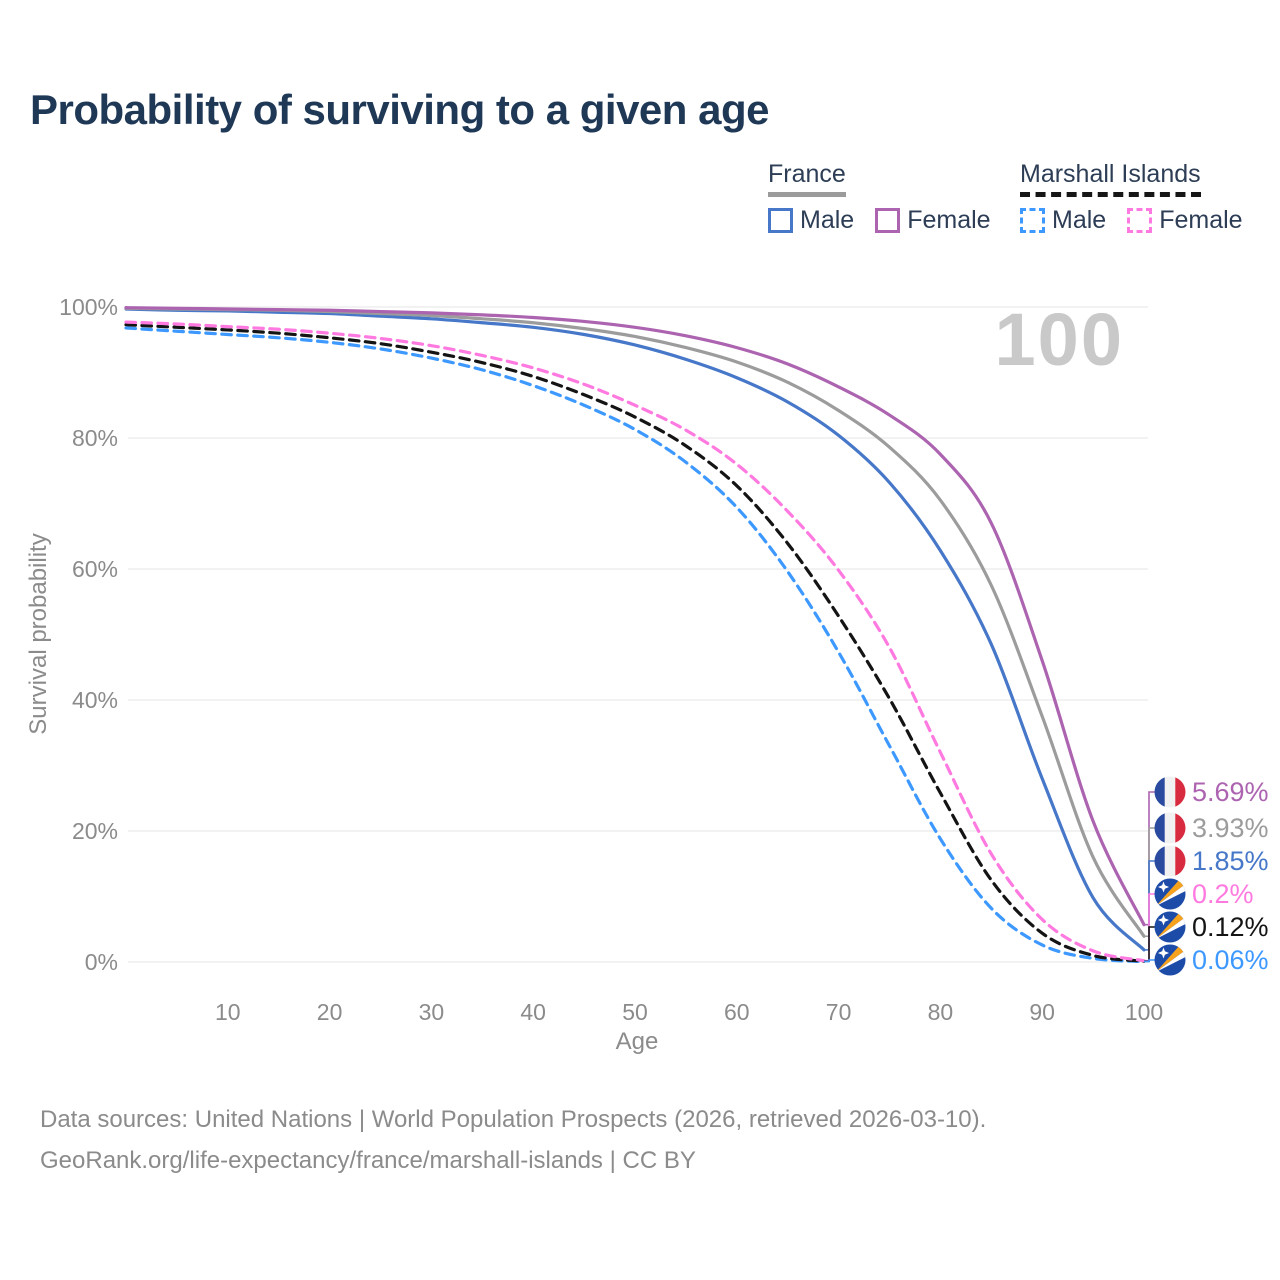  What do you see at coordinates (228, 1012) in the screenshot?
I see `x-tick-label: 10` at bounding box center [228, 1012].